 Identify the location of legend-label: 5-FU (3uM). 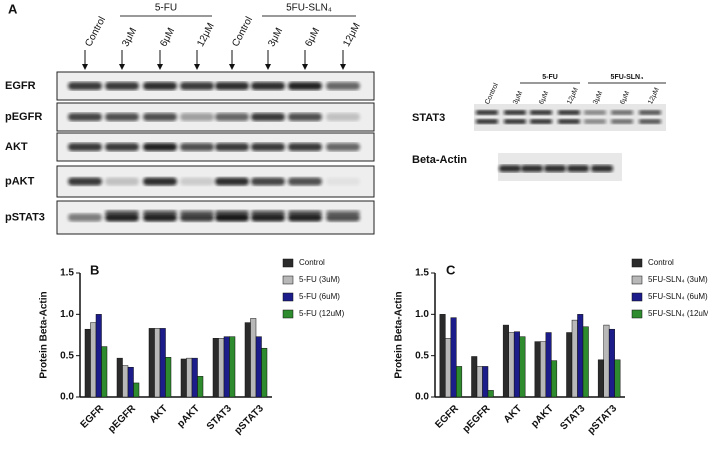
(319, 279).